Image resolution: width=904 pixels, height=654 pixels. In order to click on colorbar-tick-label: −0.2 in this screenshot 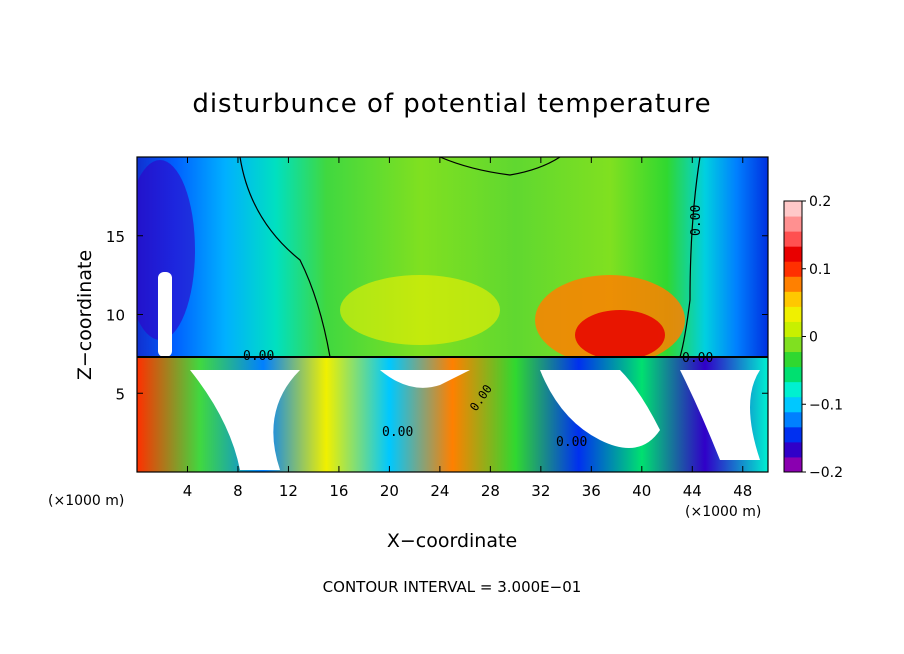, I will do `click(826, 473)`.